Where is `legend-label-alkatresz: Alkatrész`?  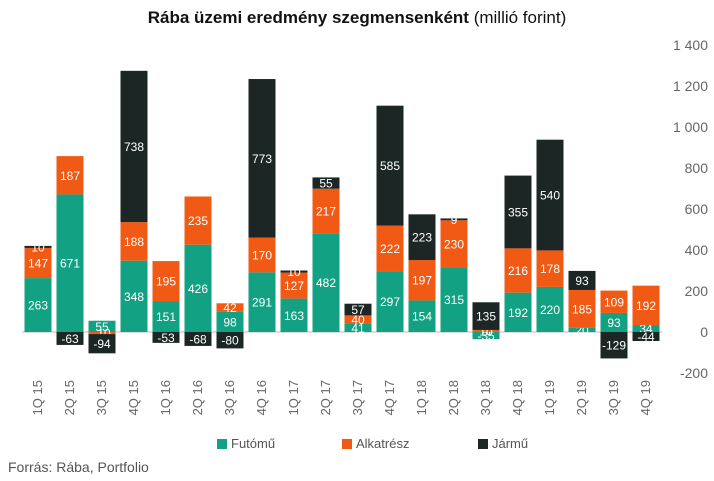
legend-label-alkatresz: Alkatrész is located at coordinates (383, 443).